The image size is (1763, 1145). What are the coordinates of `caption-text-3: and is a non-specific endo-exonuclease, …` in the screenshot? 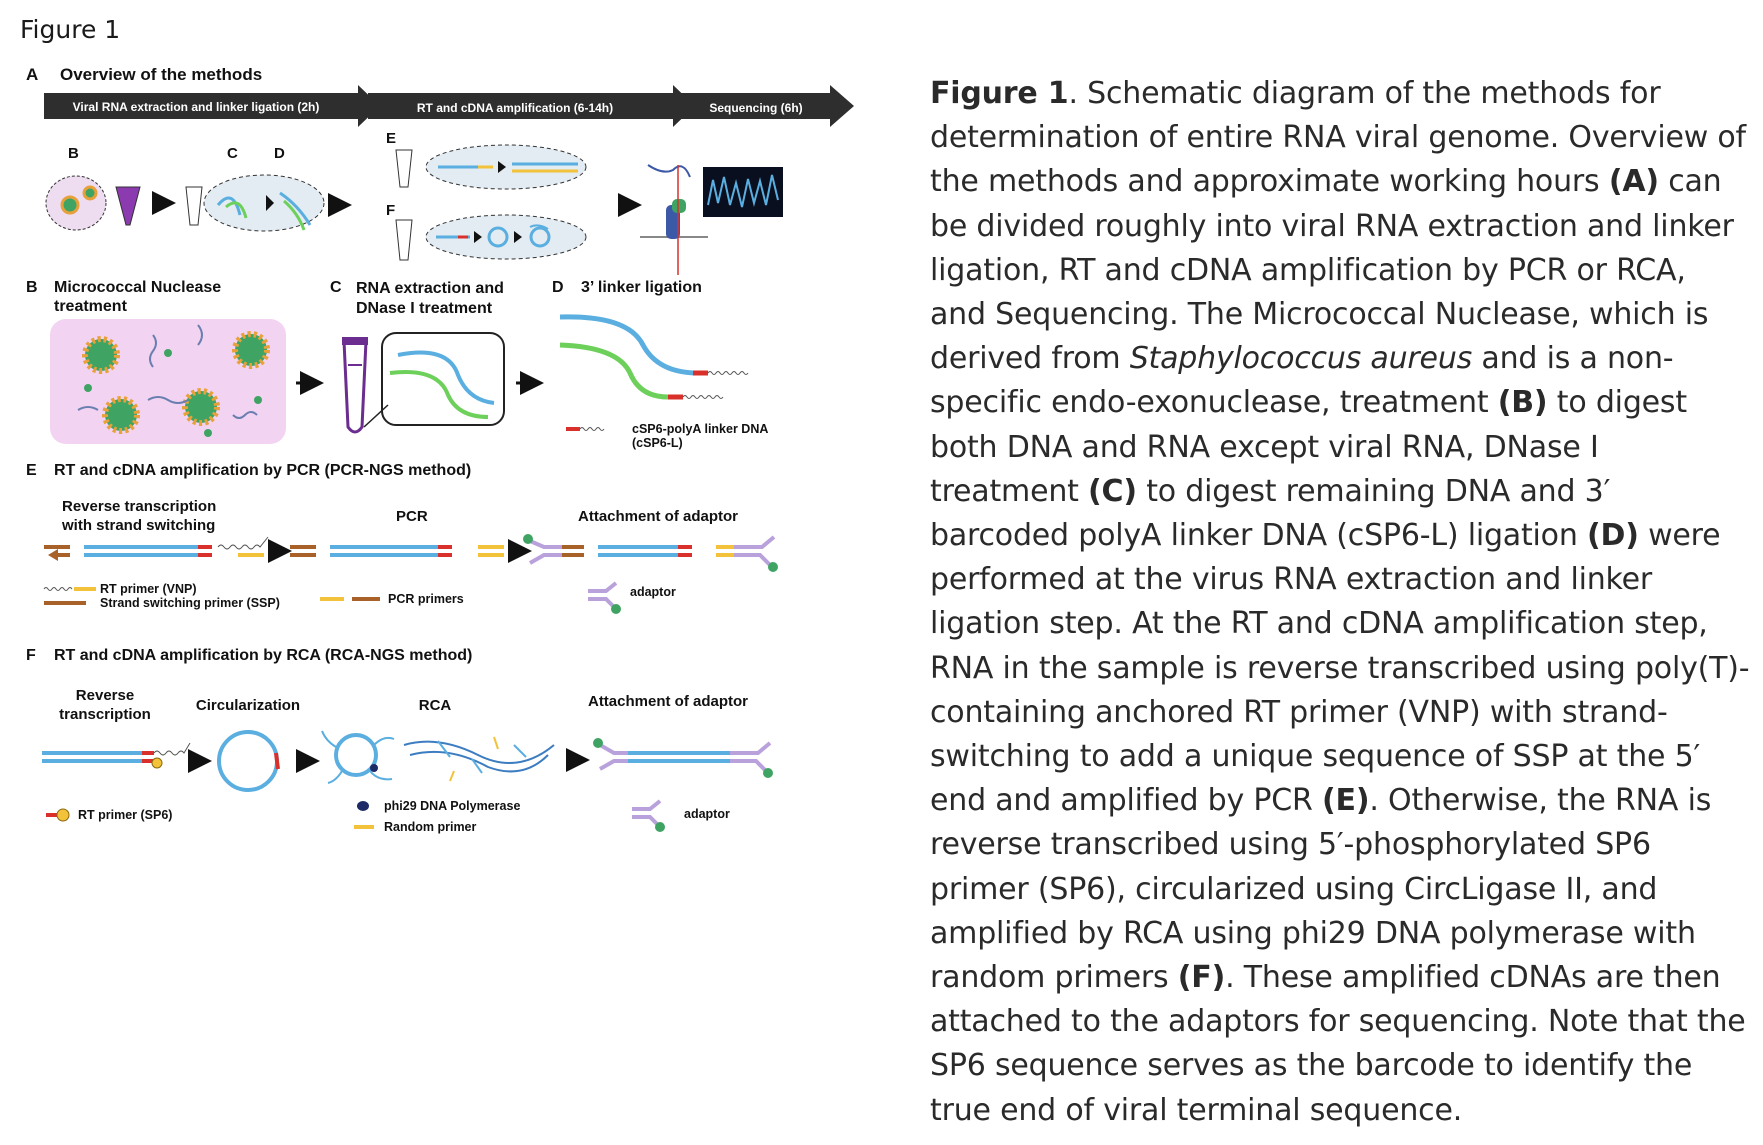 It's located at (1302, 381).